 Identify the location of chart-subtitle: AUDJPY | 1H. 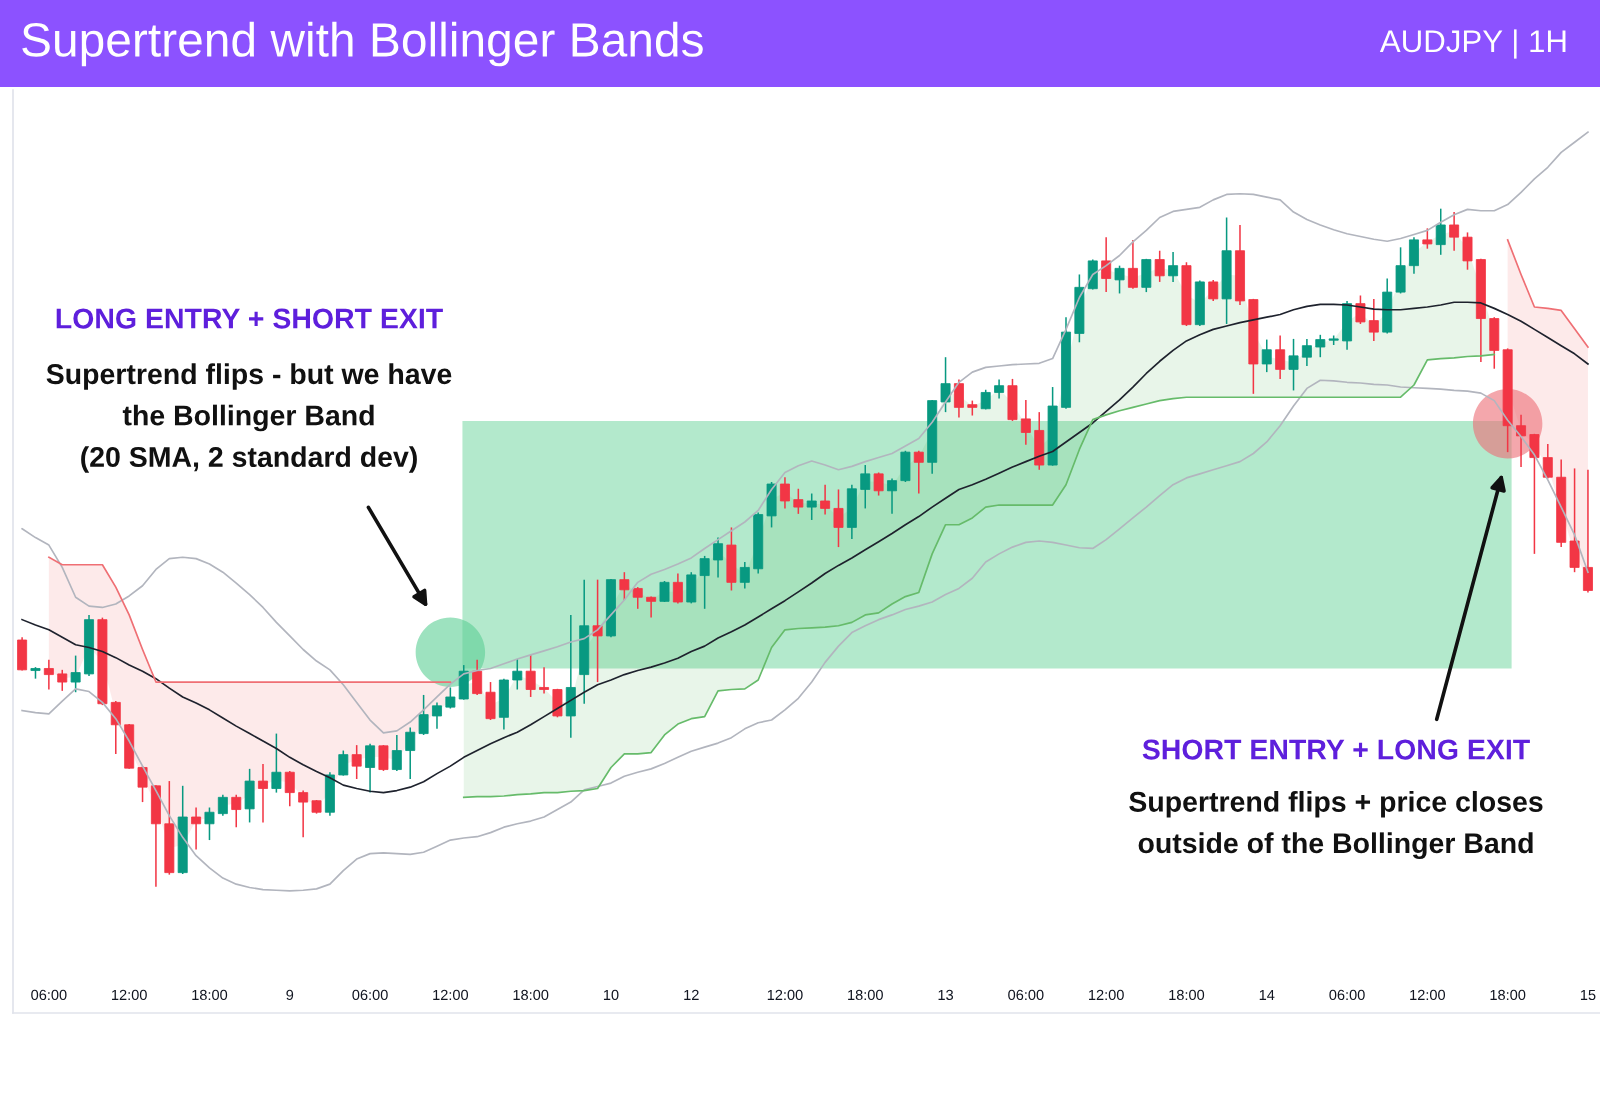
(1472, 44).